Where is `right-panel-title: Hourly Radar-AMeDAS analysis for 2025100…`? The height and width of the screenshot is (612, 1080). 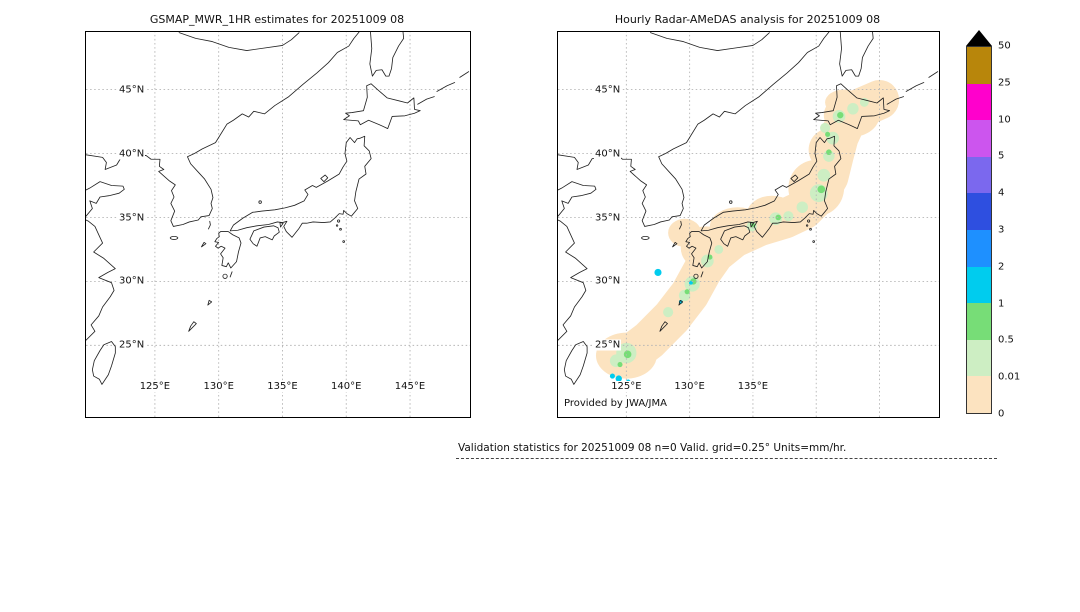 right-panel-title: Hourly Radar-AMeDAS analysis for 2025100… is located at coordinates (747, 19).